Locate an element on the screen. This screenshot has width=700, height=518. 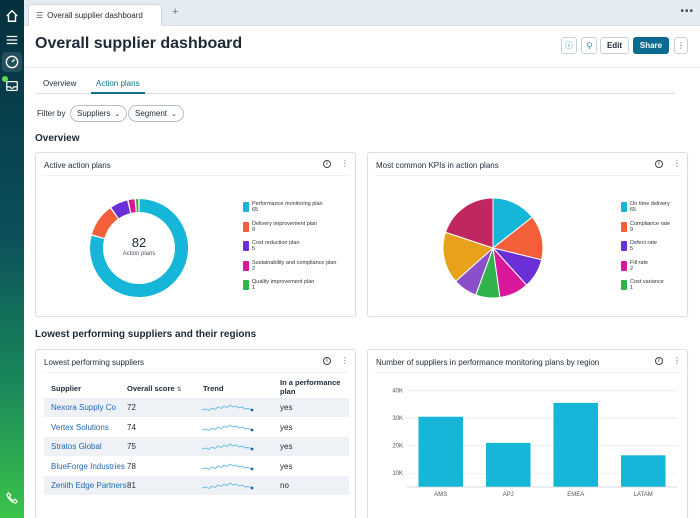
column-header-in-plan: In a performance plan is located at coordinates (310, 387).